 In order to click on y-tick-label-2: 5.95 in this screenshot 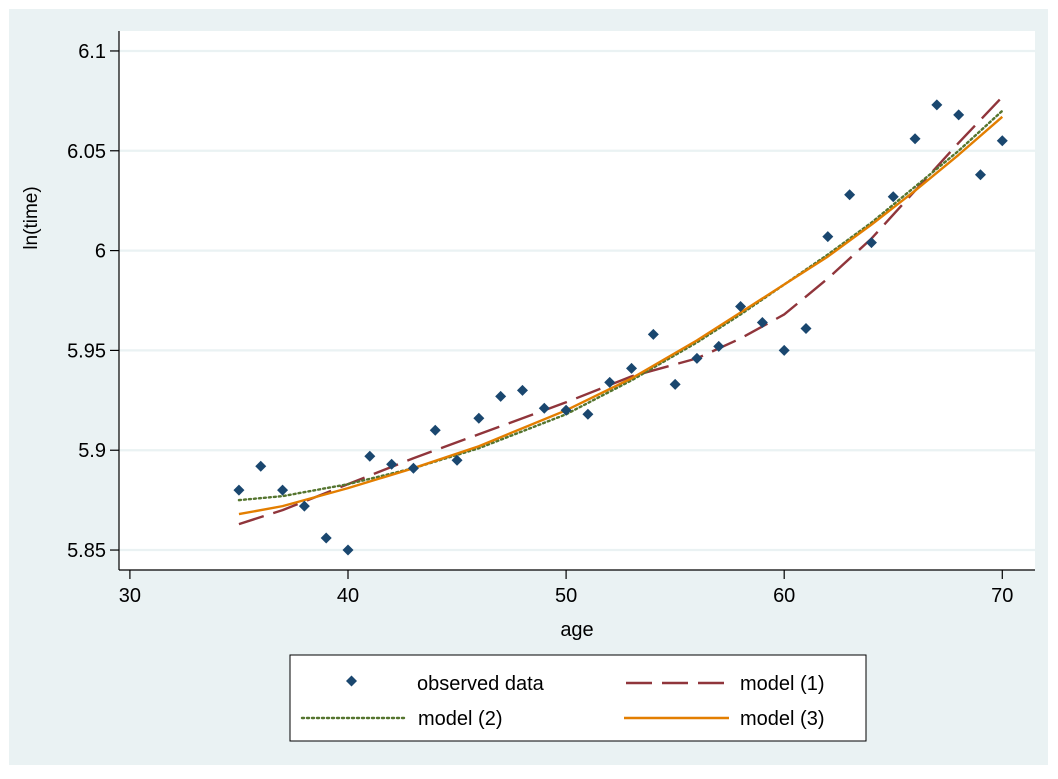, I will do `click(86, 351)`.